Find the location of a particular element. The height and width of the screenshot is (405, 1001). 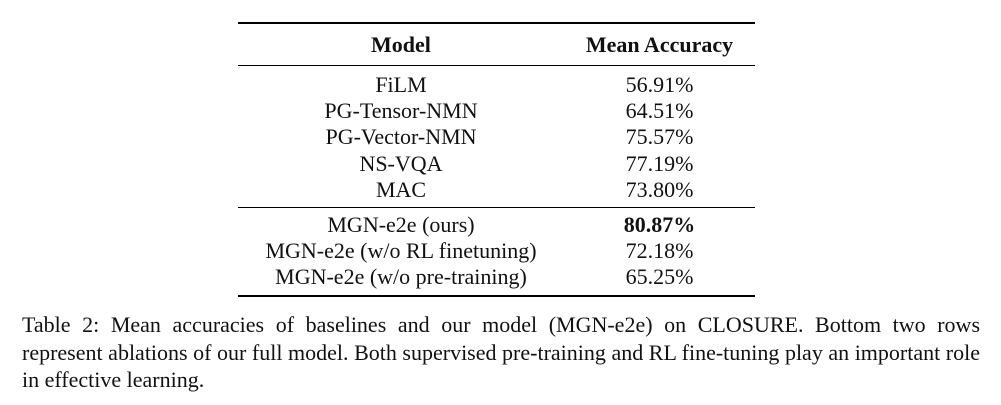

table-header-row: Model Mean Accuracy is located at coordinates (496, 44).